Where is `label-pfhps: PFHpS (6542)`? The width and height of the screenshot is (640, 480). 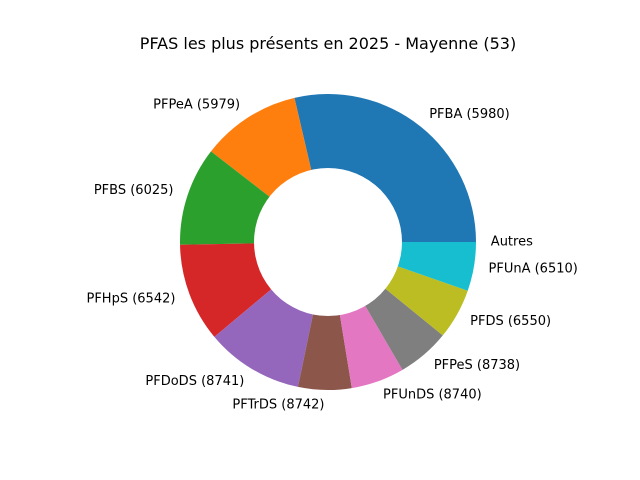
label-pfhps: PFHpS (6542) is located at coordinates (130, 298).